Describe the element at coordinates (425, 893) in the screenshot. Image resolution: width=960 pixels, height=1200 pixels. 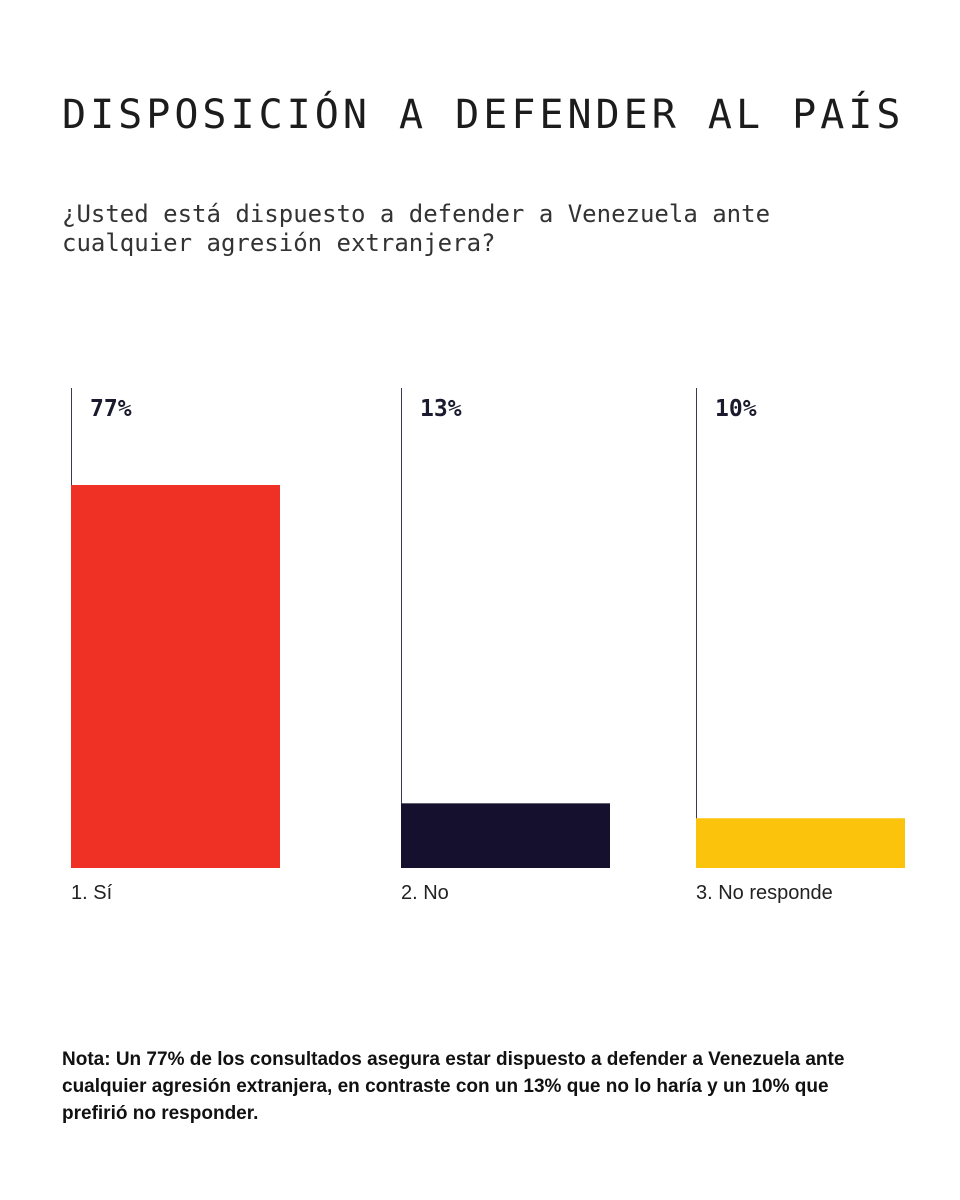
I see `category-label: 2. No` at that location.